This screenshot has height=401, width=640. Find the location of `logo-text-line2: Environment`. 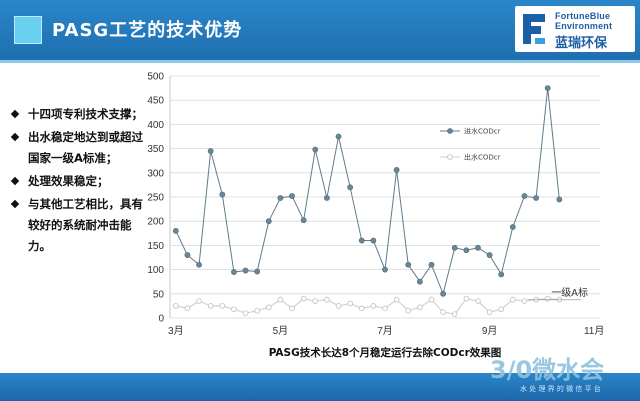

logo-text-line2: Environment is located at coordinates (584, 26).